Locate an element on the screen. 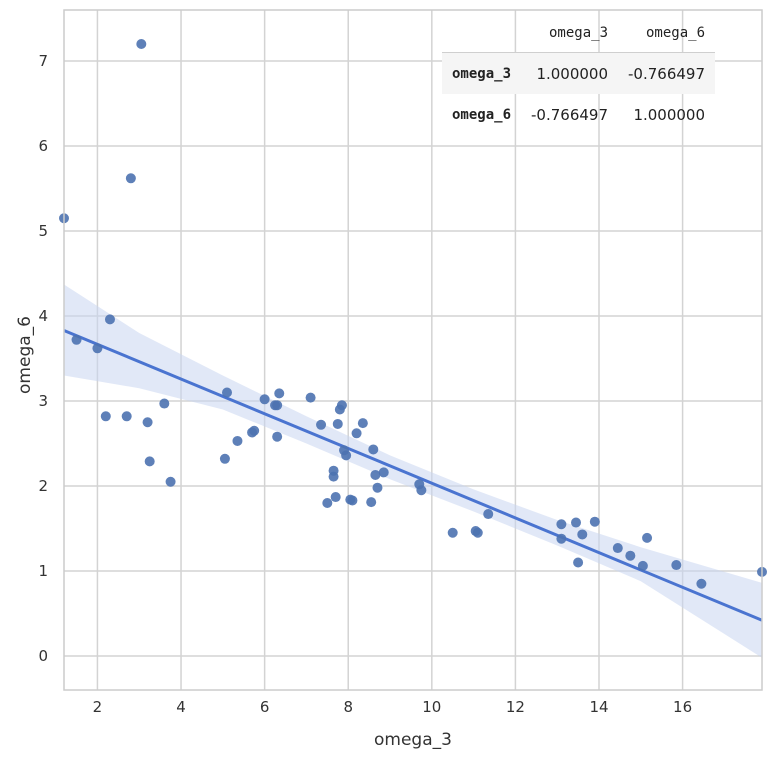 The image size is (772, 758). x-tick-label: 10 is located at coordinates (431, 707).